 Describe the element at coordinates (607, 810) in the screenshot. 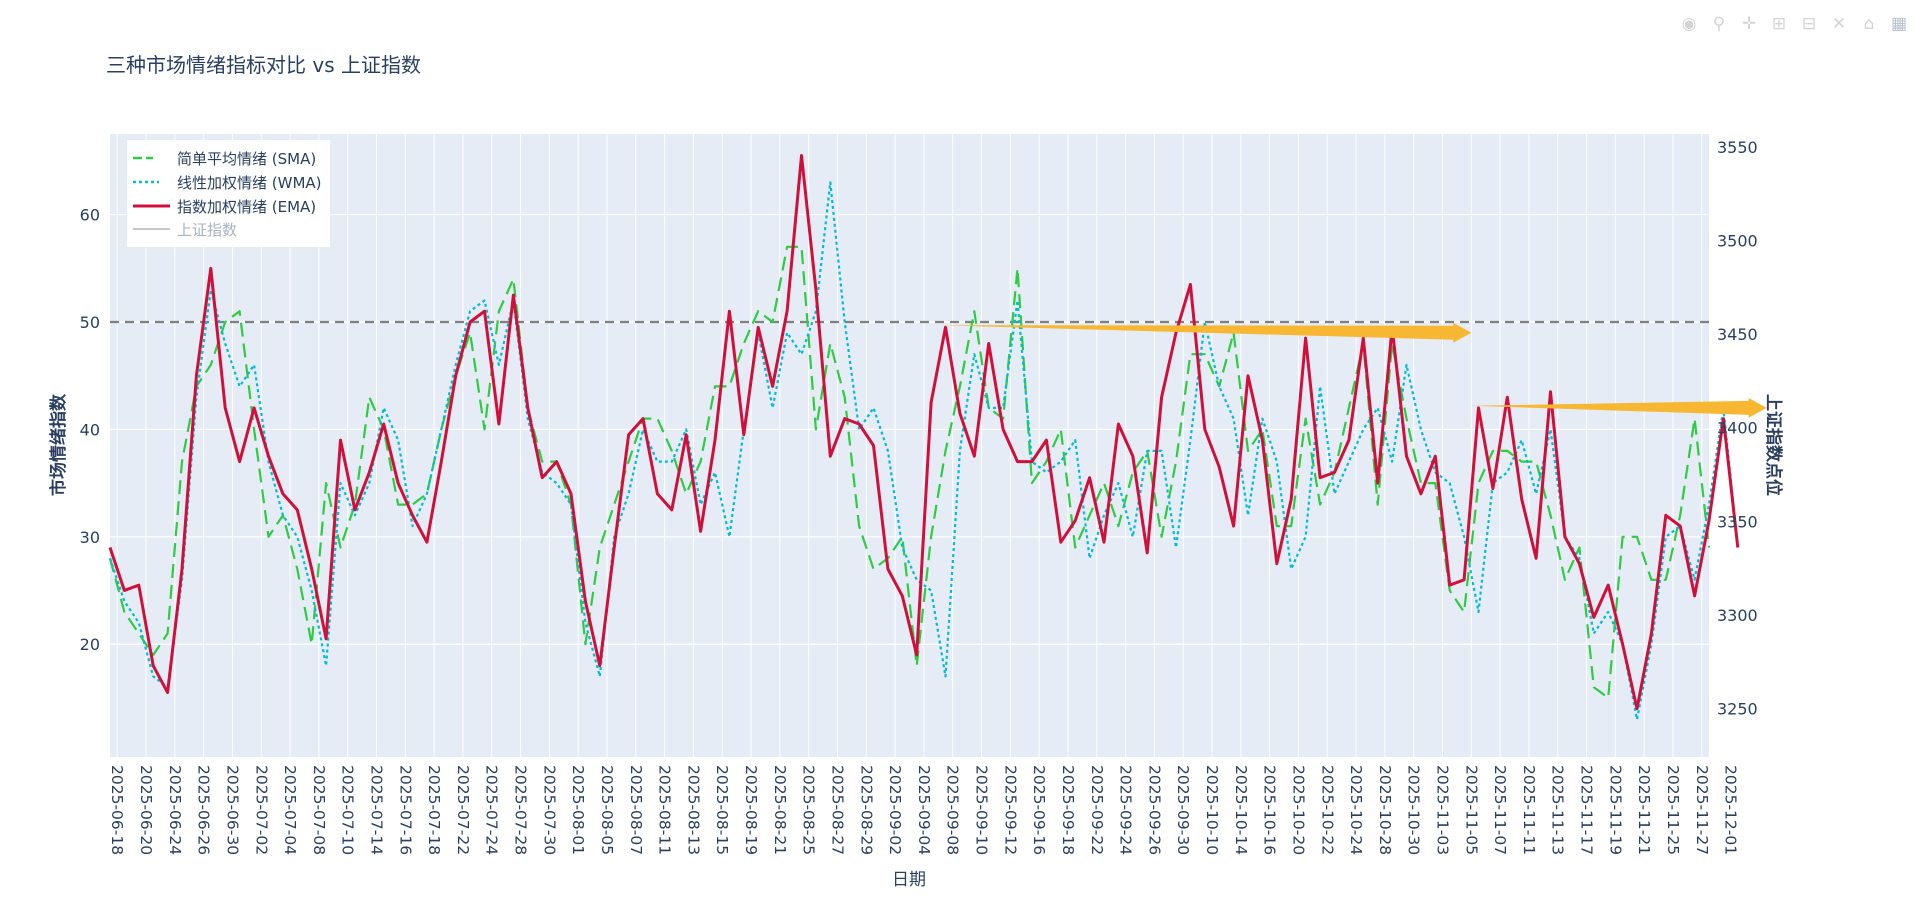

I see `x-tick-label: 2025-08-05` at that location.